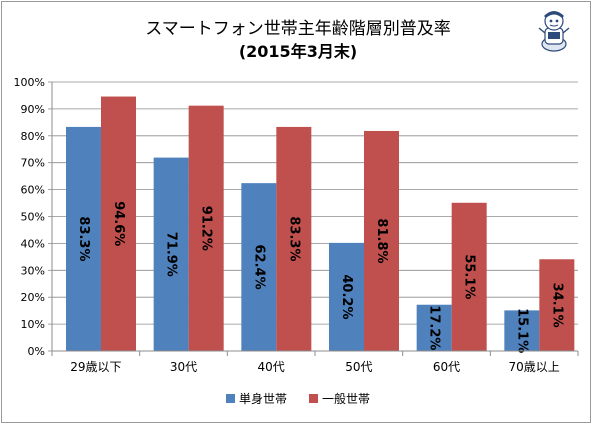  Describe the element at coordinates (313, 398) in the screenshot. I see `legend-swatch-general` at that location.